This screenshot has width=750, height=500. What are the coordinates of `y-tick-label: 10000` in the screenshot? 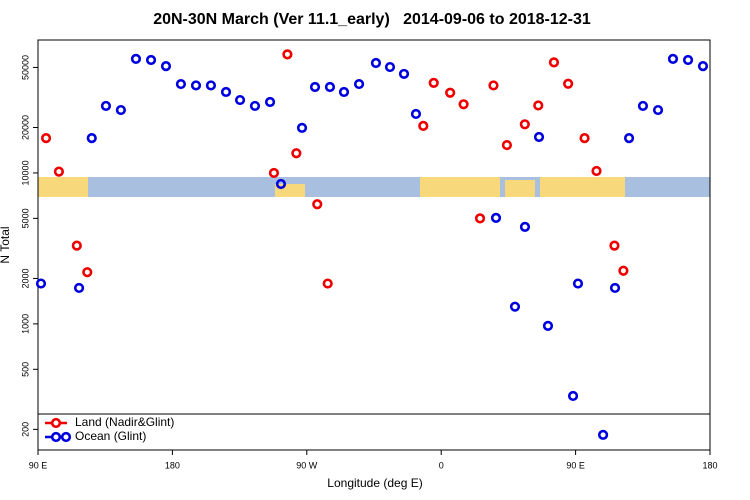 It's located at (25, 172).